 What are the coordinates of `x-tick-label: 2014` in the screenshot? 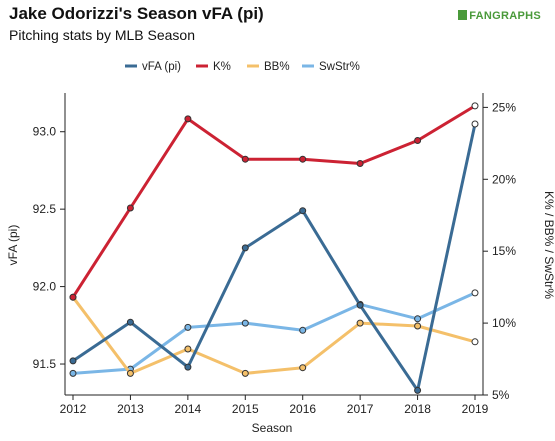 It's located at (188, 409).